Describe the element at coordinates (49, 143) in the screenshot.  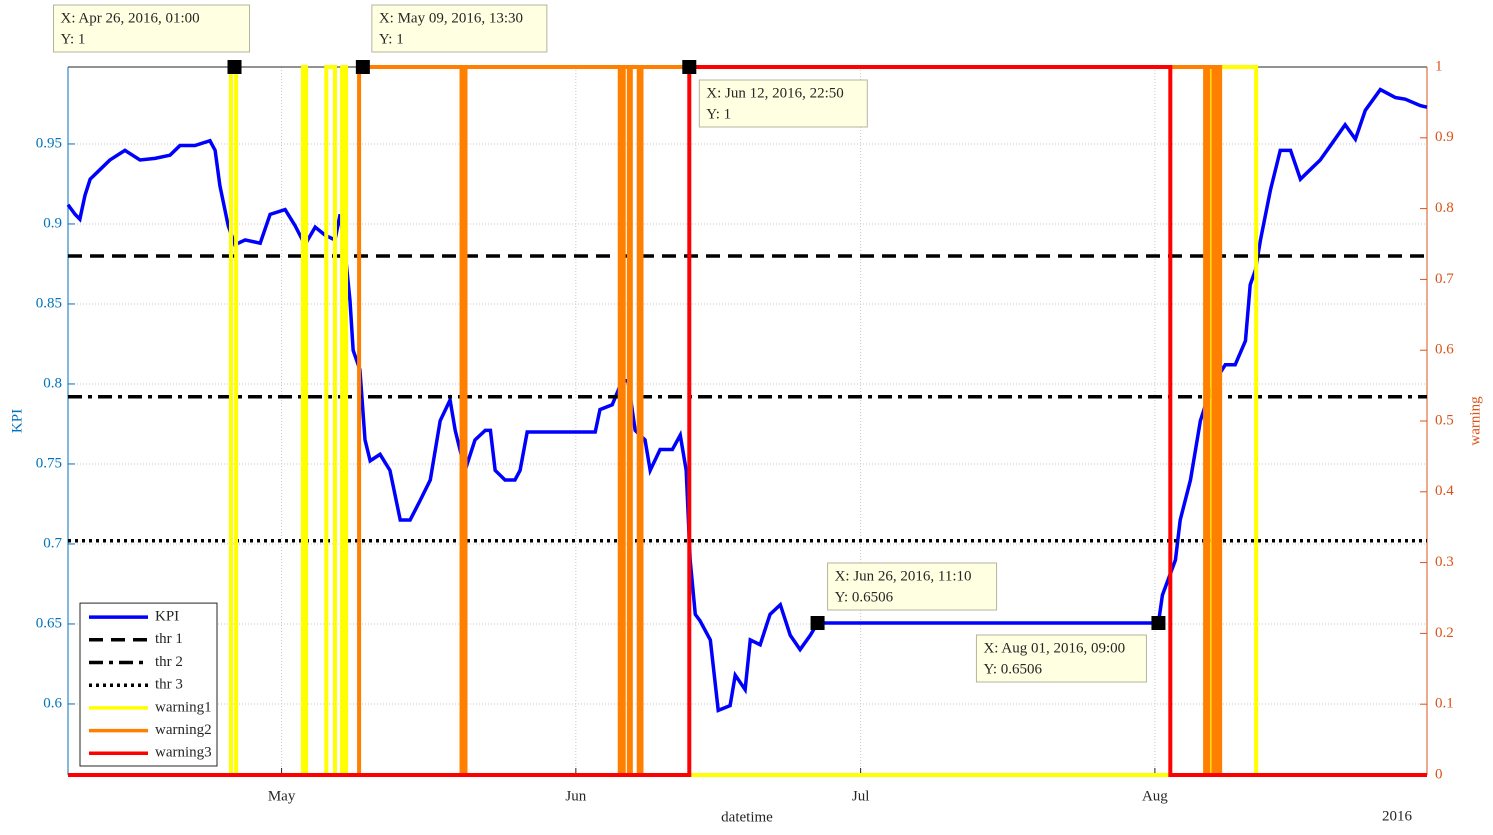
I see `y-tick-label: 0.95` at that location.